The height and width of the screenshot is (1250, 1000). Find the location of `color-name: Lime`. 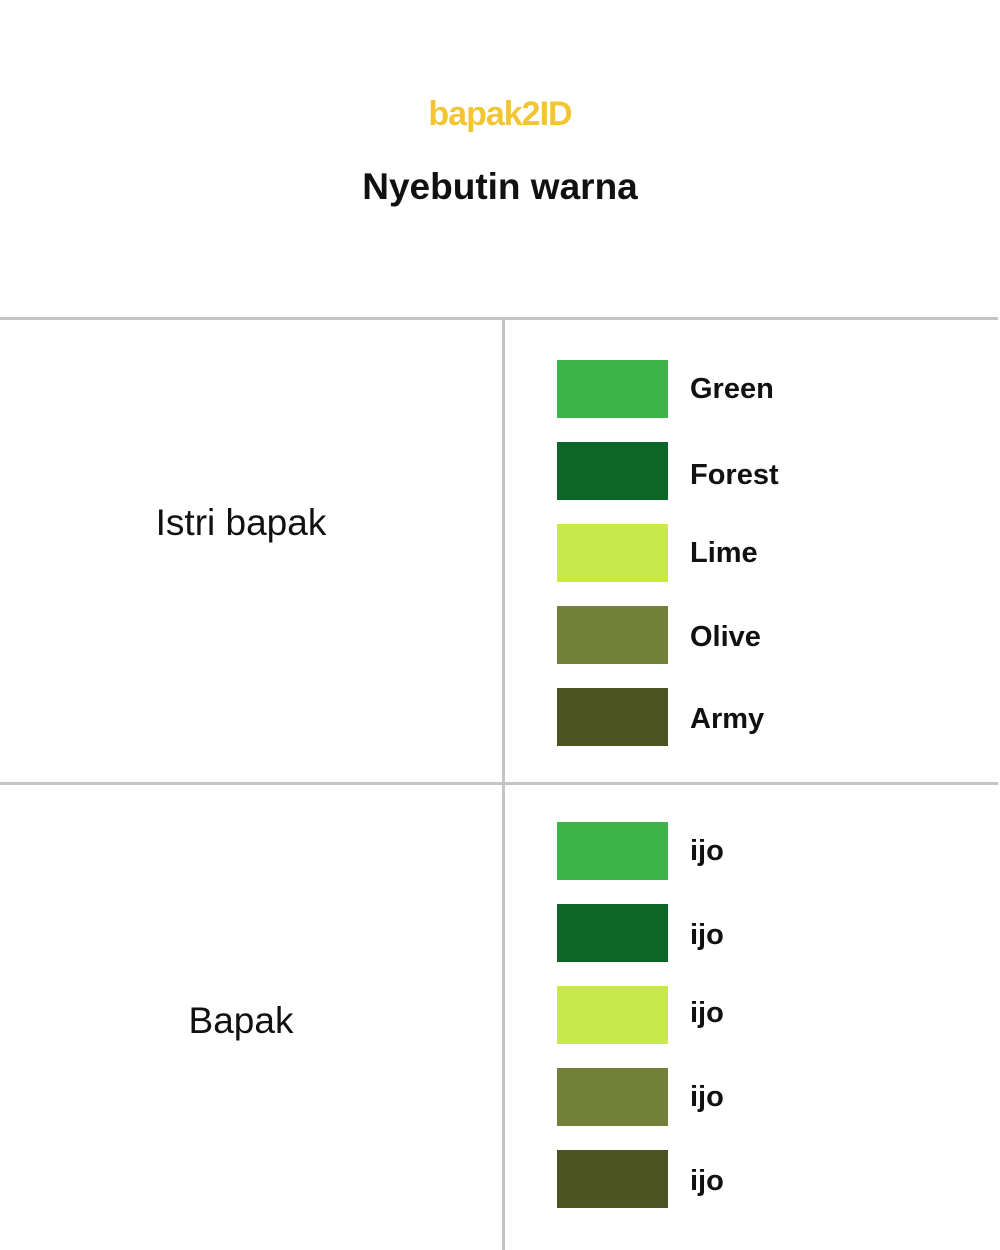

color-name: Lime is located at coordinates (724, 553).